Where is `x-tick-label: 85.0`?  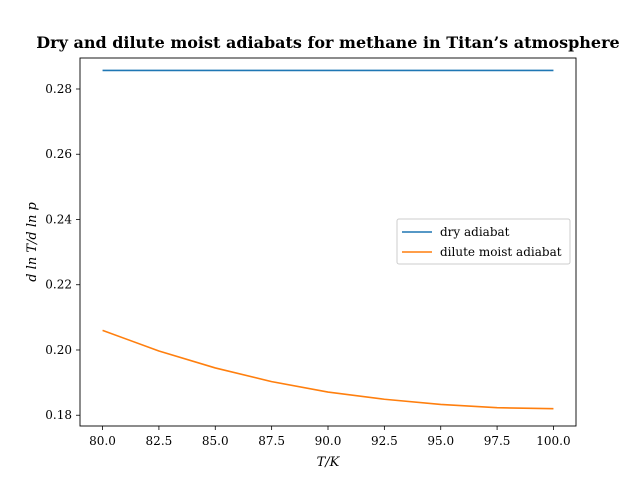 x-tick-label: 85.0 is located at coordinates (215, 441).